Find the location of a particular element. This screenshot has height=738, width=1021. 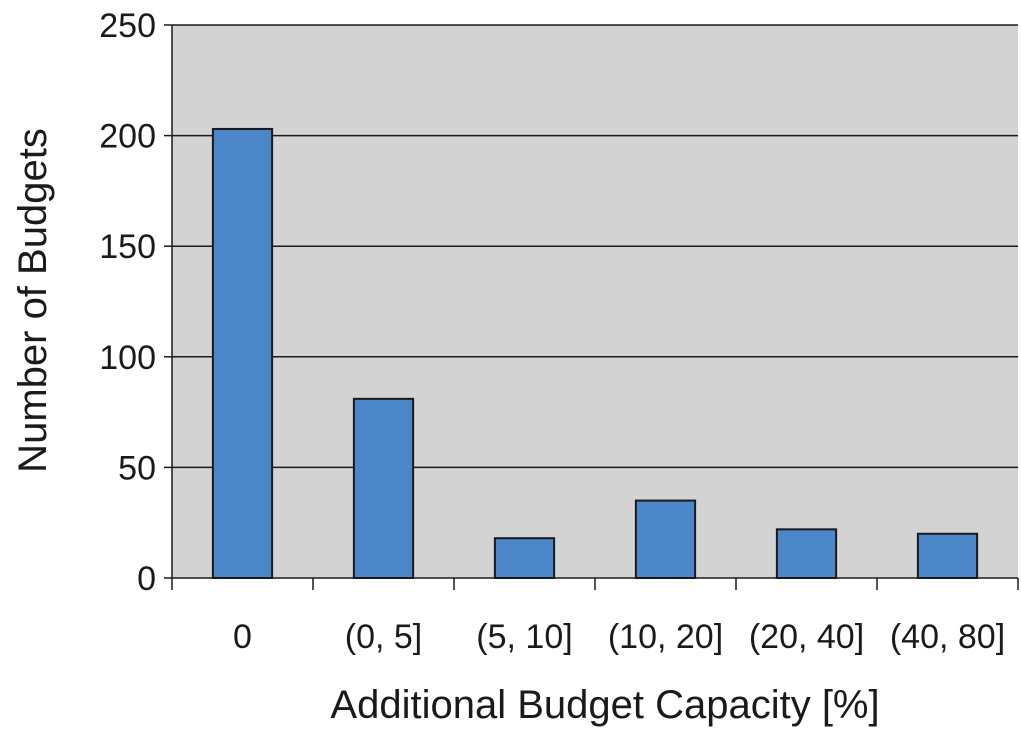

x-tick-label-5: (40, 80] is located at coordinates (947, 637).